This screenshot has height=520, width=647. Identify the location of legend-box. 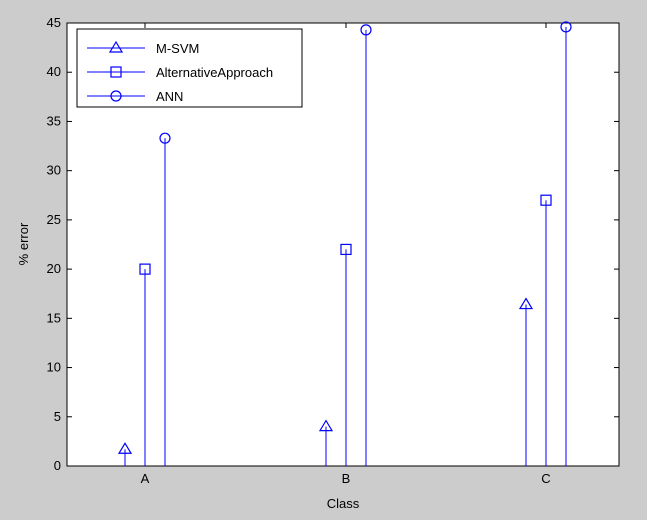
(189, 68).